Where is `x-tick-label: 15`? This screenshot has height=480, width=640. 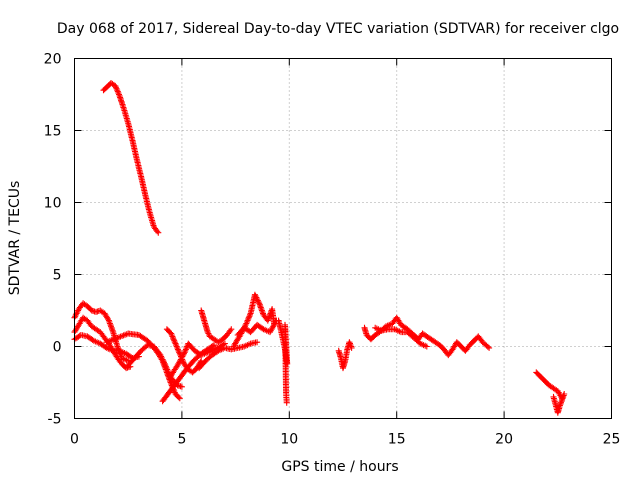
x-tick-label: 15 is located at coordinates (397, 440).